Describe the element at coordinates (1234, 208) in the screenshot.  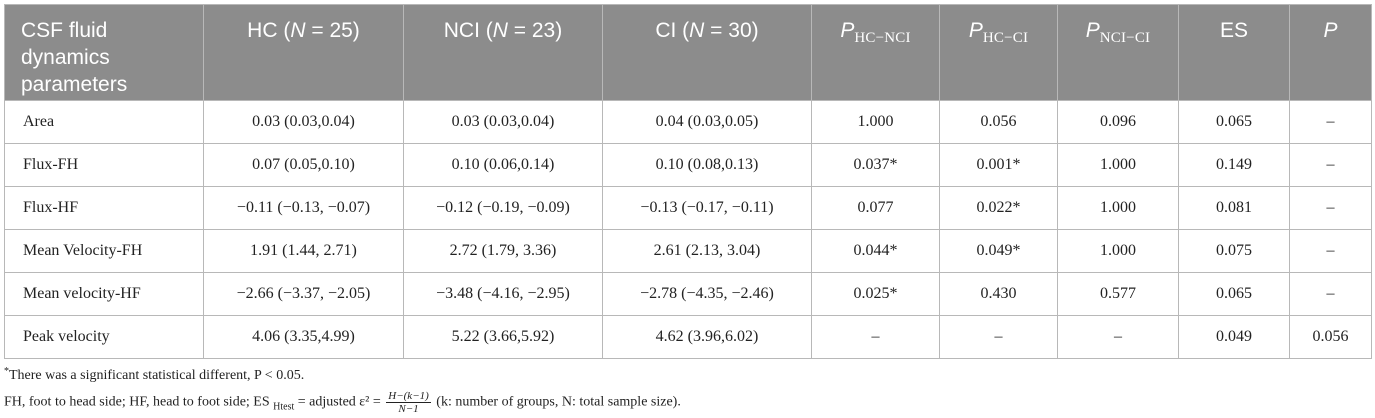
I see `cell-es: 0.081` at that location.